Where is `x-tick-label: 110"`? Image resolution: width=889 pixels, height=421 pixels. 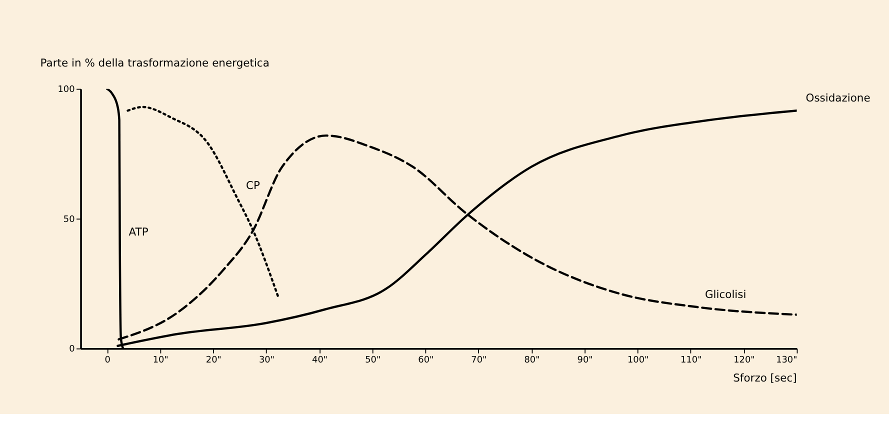 x-tick-label: 110" is located at coordinates (691, 360).